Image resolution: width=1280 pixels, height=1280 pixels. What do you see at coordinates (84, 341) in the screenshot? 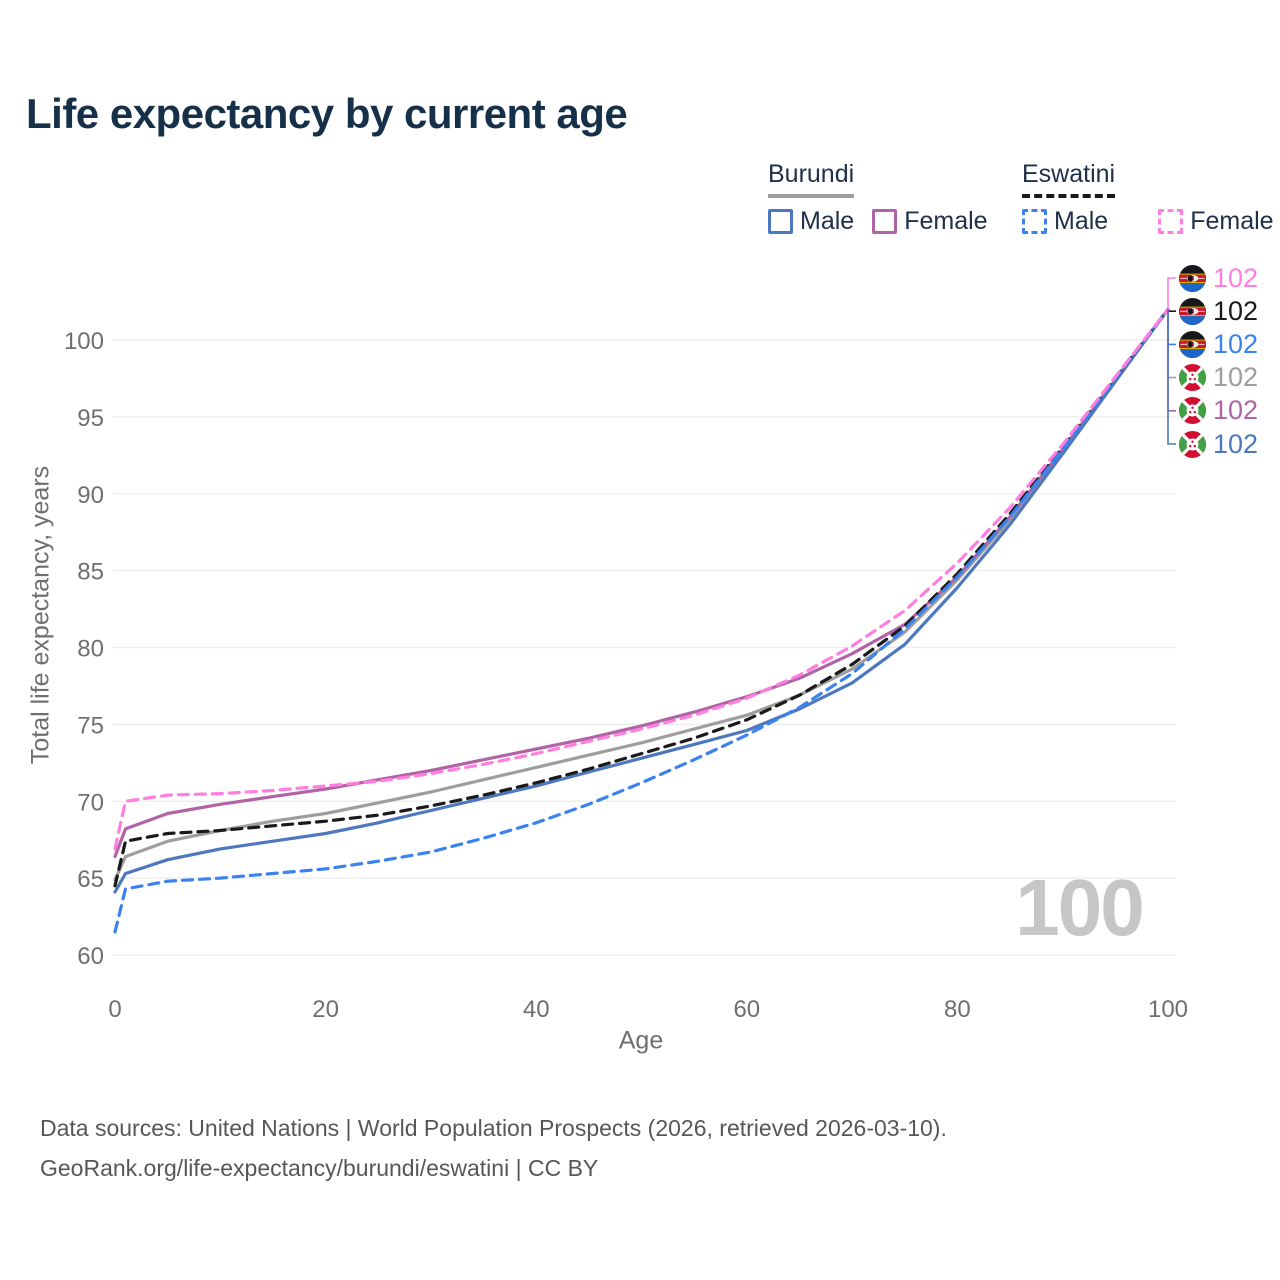
I see `y-tick-label: 100` at bounding box center [84, 341].